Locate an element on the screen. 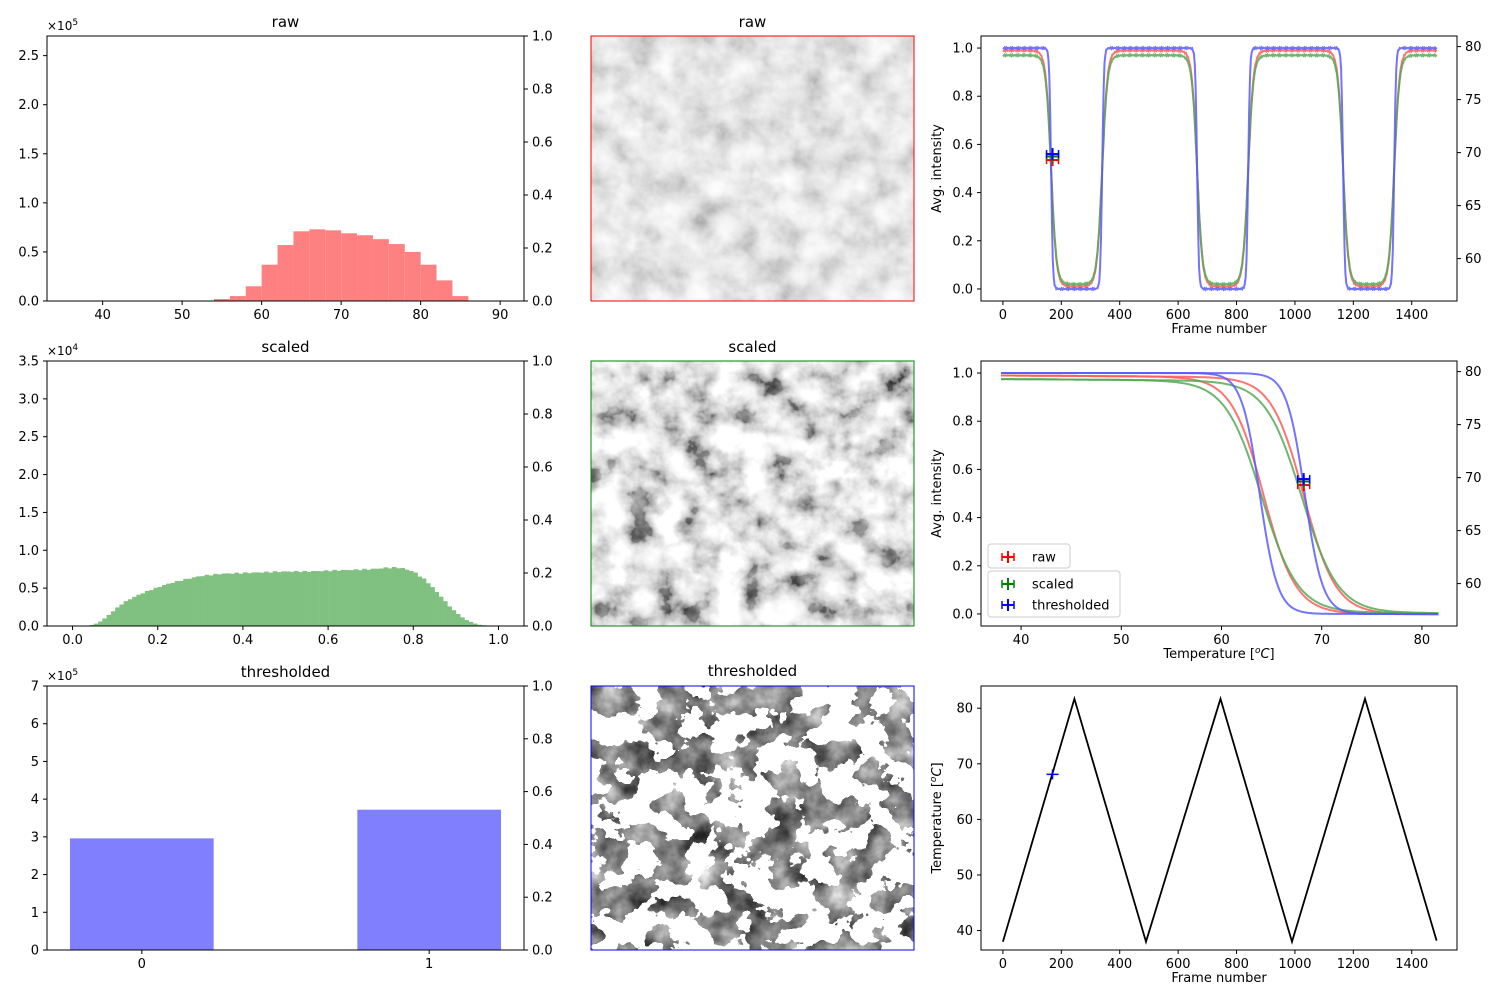 The height and width of the screenshot is (1000, 1500). y-tick-label: 70 is located at coordinates (964, 764).